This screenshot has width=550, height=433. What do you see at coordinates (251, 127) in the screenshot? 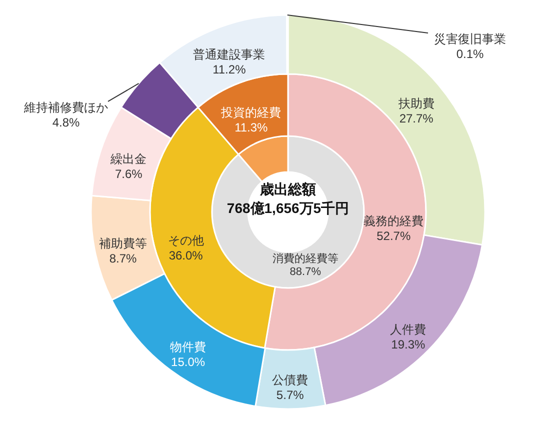
I see `data-label: 11.3%` at bounding box center [251, 127].